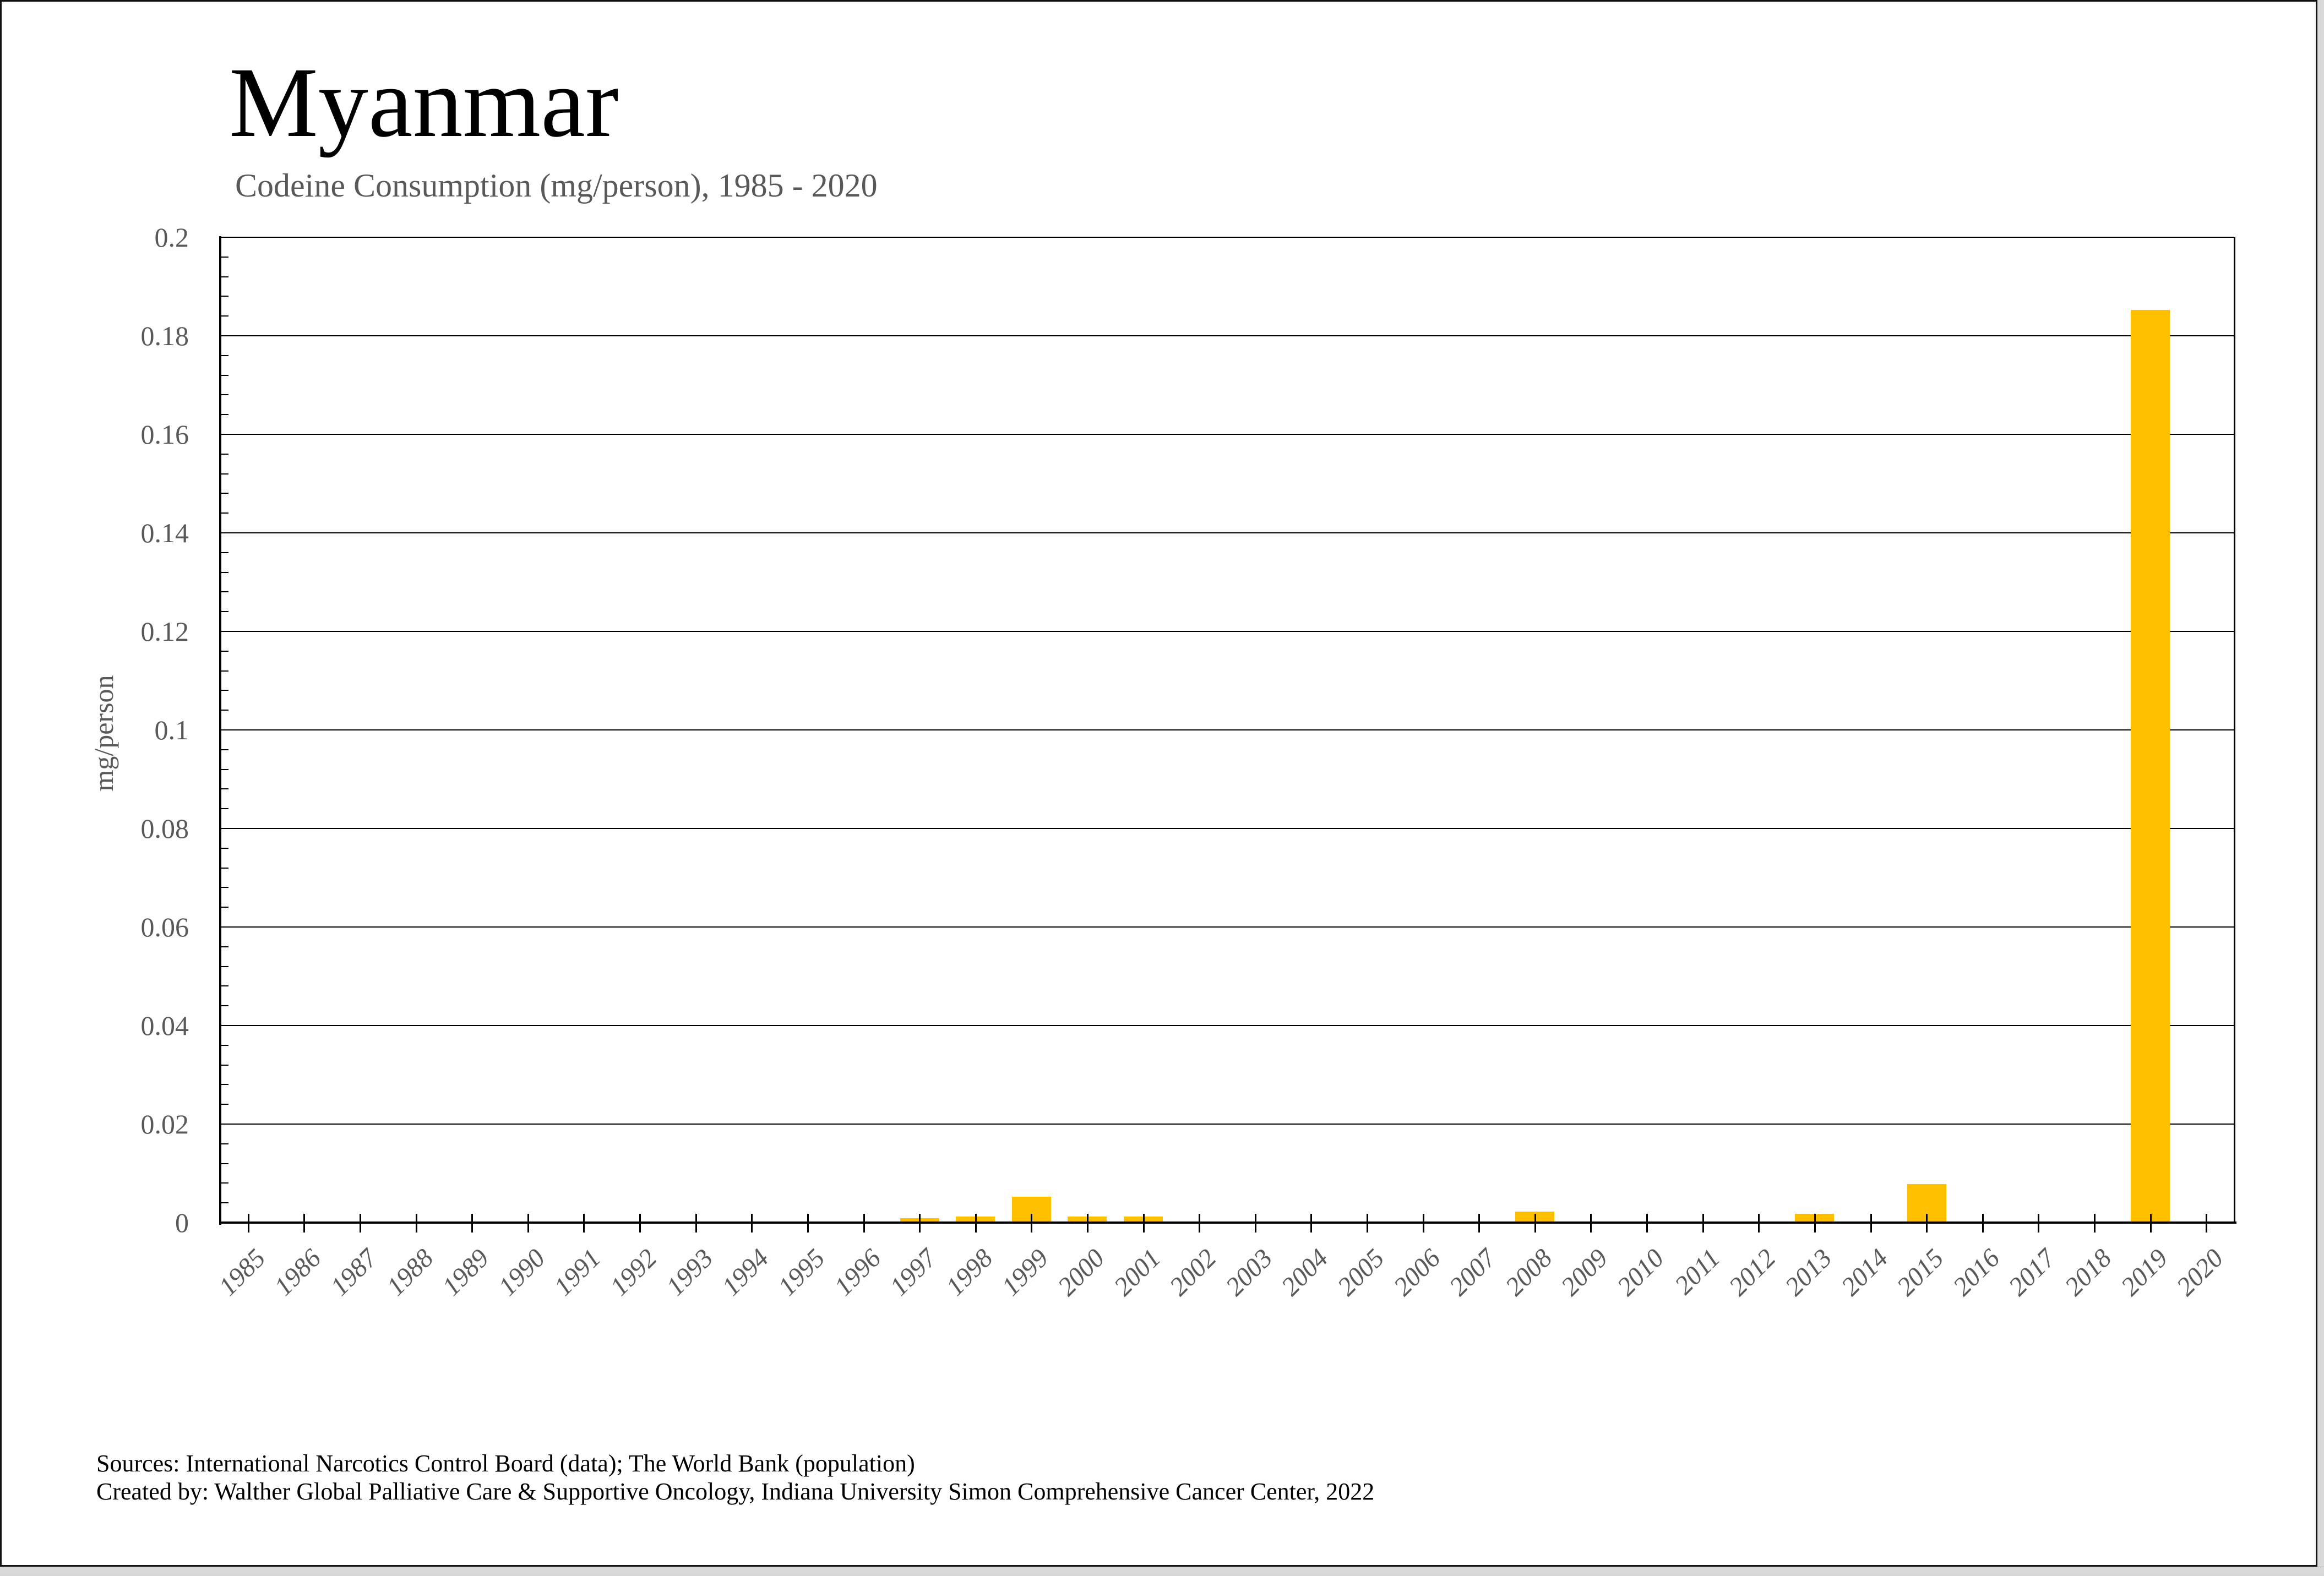 This screenshot has height=1576, width=2324. What do you see at coordinates (165, 335) in the screenshot?
I see `y-tick-label: 0.18` at bounding box center [165, 335].